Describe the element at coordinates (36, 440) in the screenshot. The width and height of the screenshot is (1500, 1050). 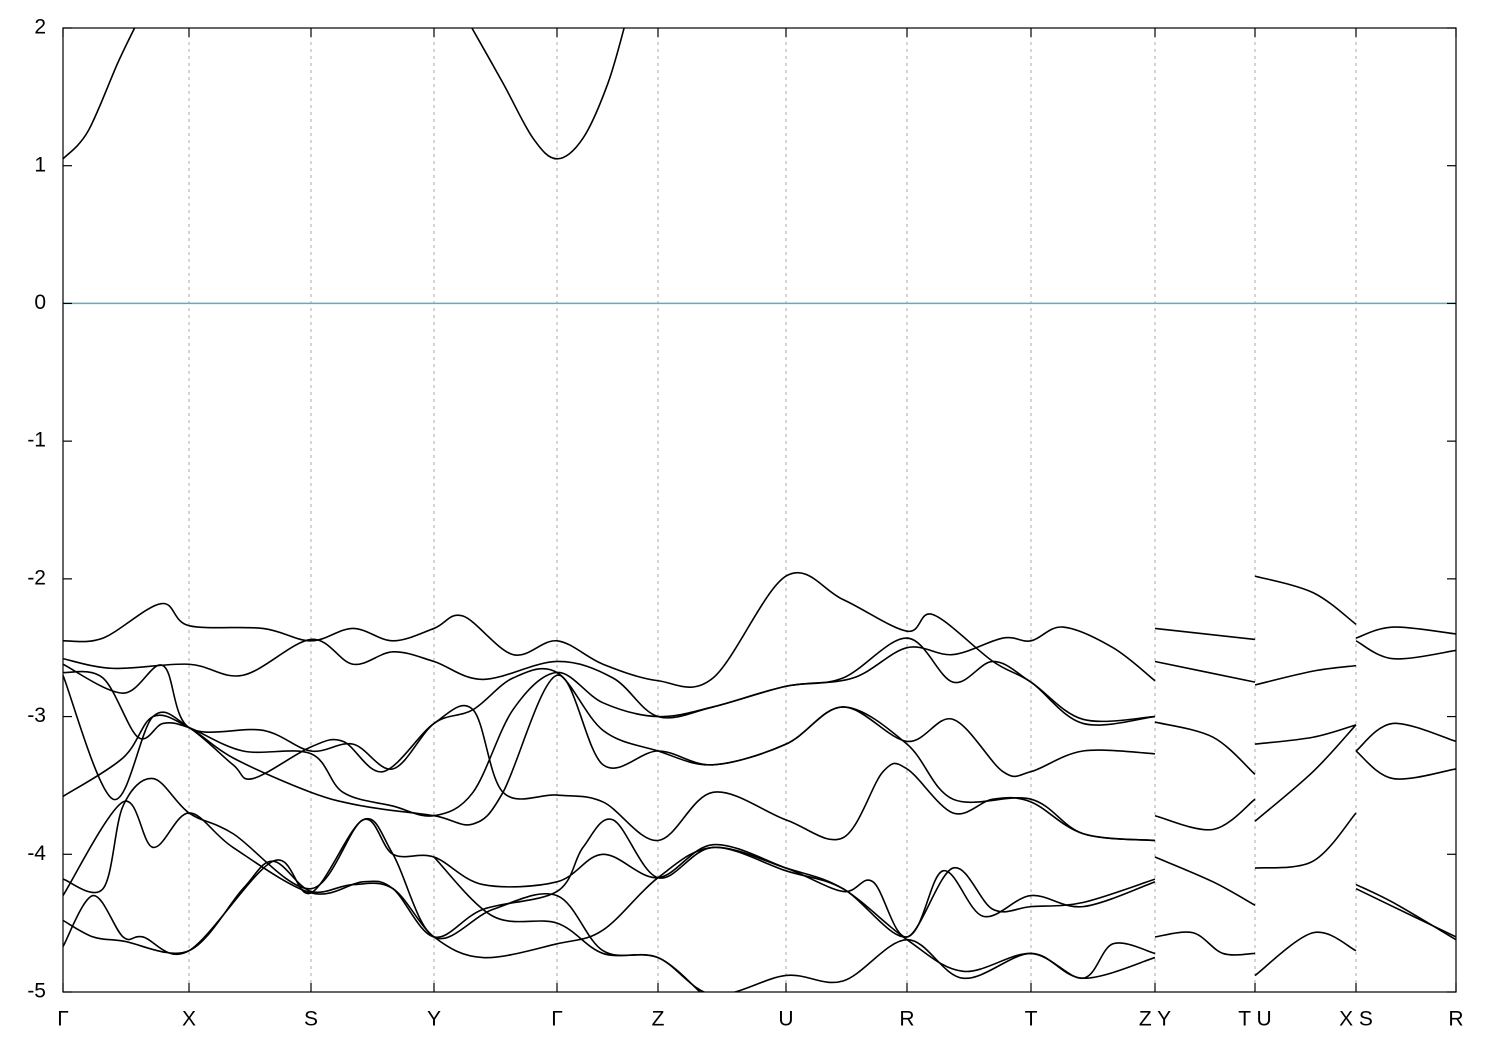
I see `y-tick-label: -1` at that location.